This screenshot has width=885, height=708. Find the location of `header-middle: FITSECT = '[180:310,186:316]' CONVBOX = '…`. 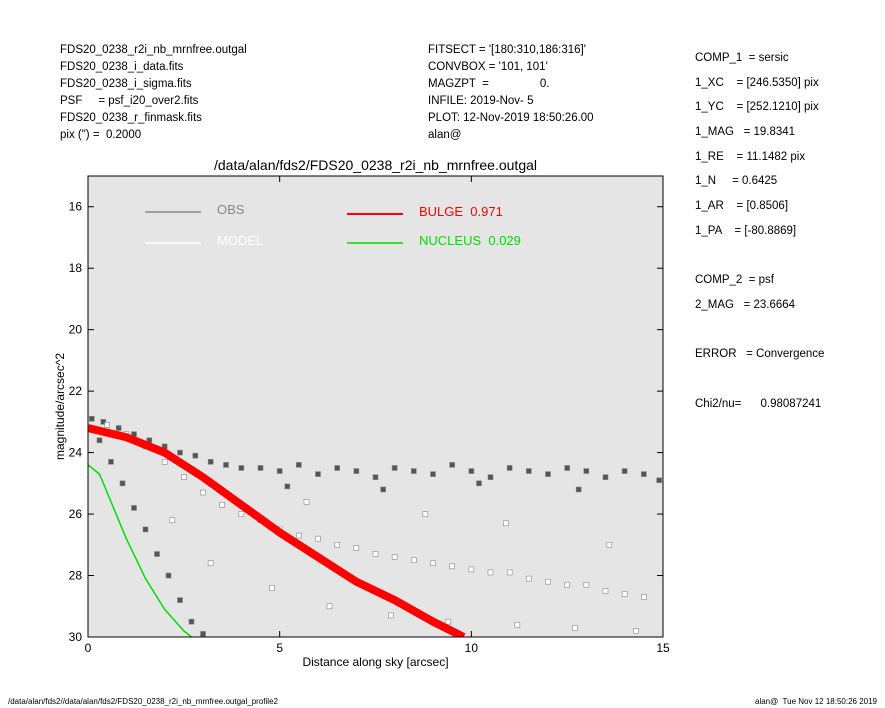

header-middle: FITSECT = '[180:310,186:316]' CONVBOX = '… is located at coordinates (511, 93).